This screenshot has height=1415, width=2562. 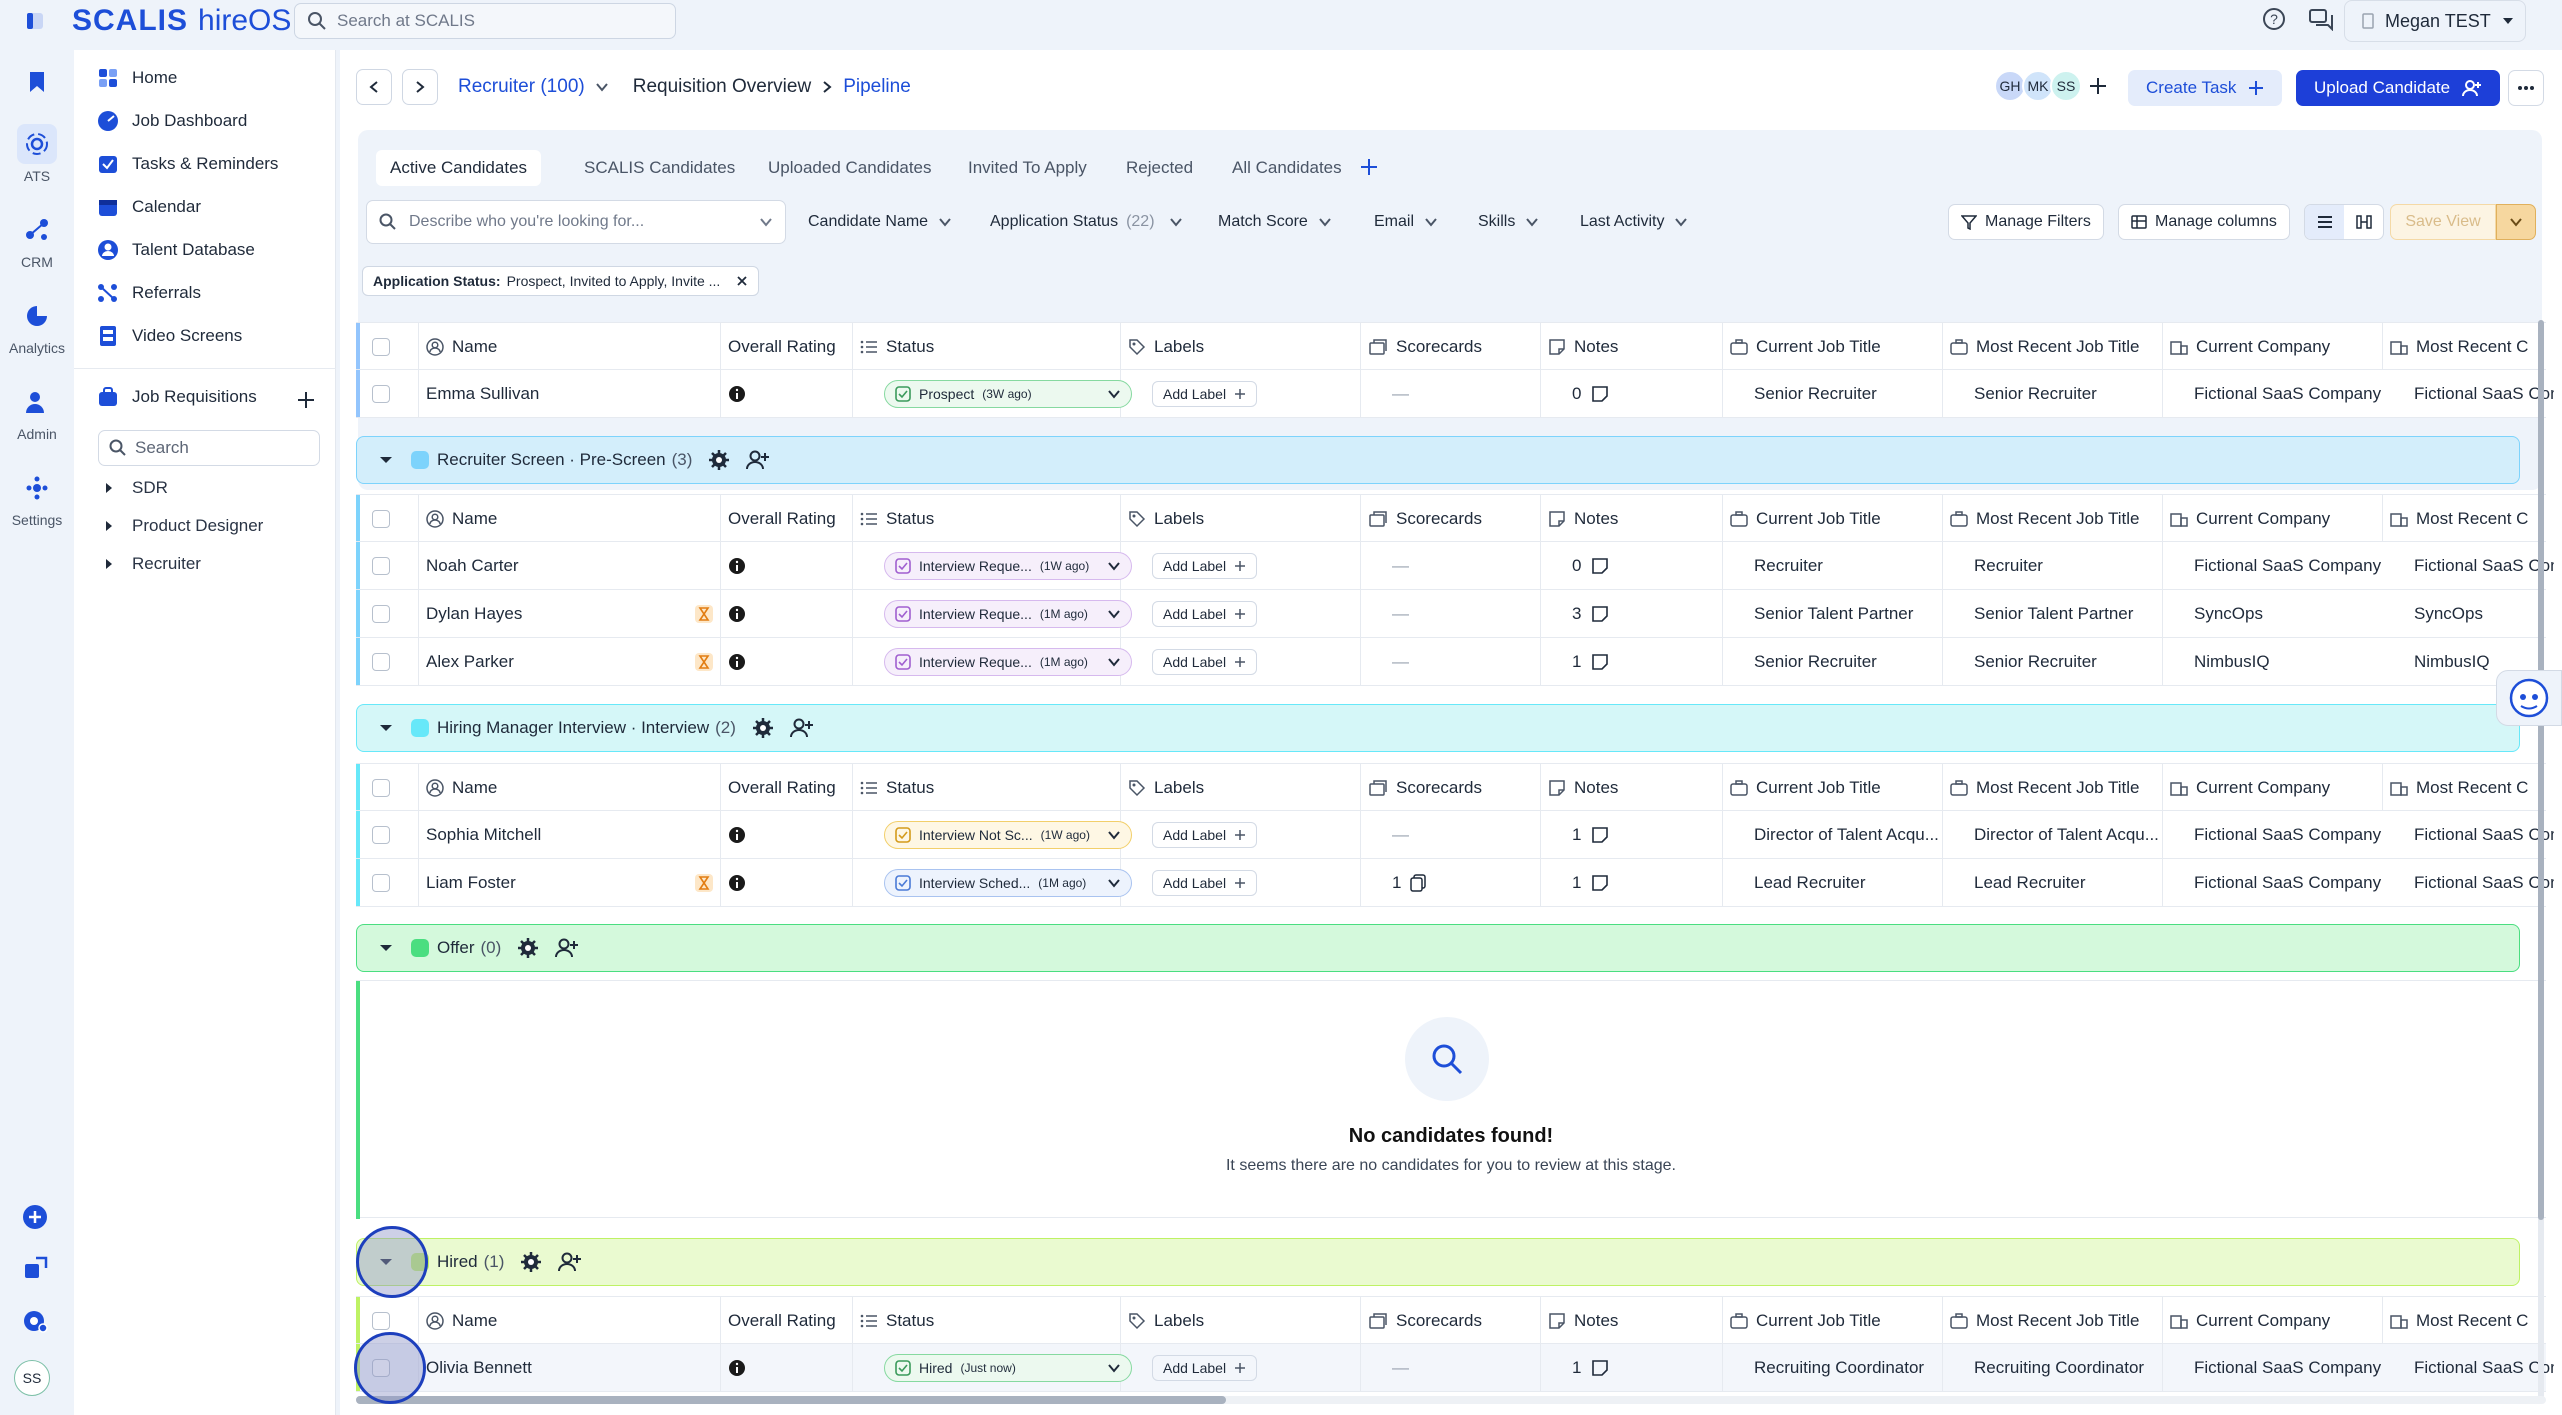 What do you see at coordinates (374, 87) in the screenshot?
I see `back-button` at bounding box center [374, 87].